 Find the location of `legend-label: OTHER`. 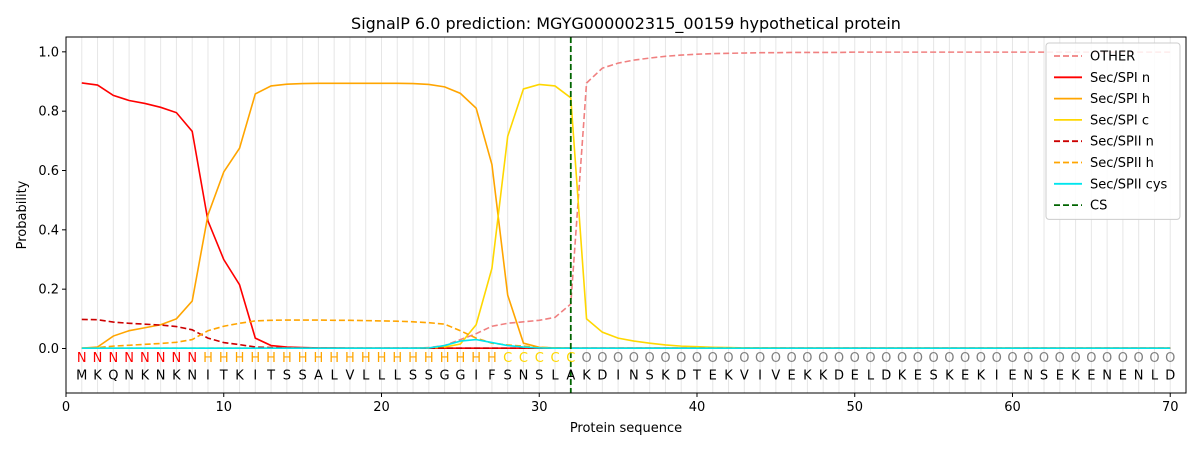

legend-label: OTHER is located at coordinates (1112, 57).